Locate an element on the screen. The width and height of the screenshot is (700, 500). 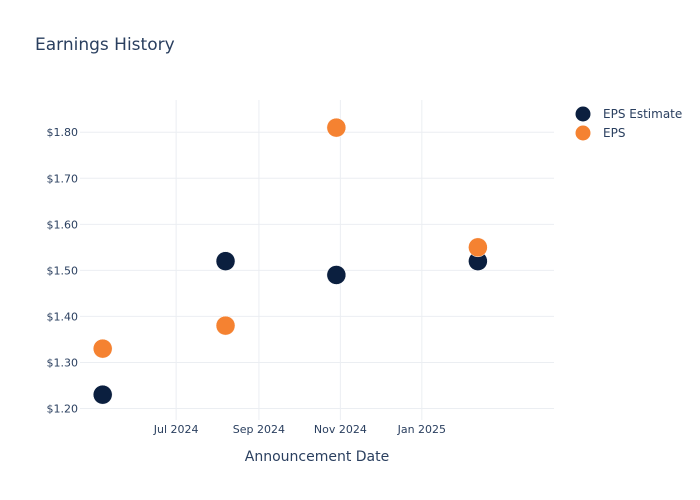
y-tick-label: $1.50 is located at coordinates (63, 270).